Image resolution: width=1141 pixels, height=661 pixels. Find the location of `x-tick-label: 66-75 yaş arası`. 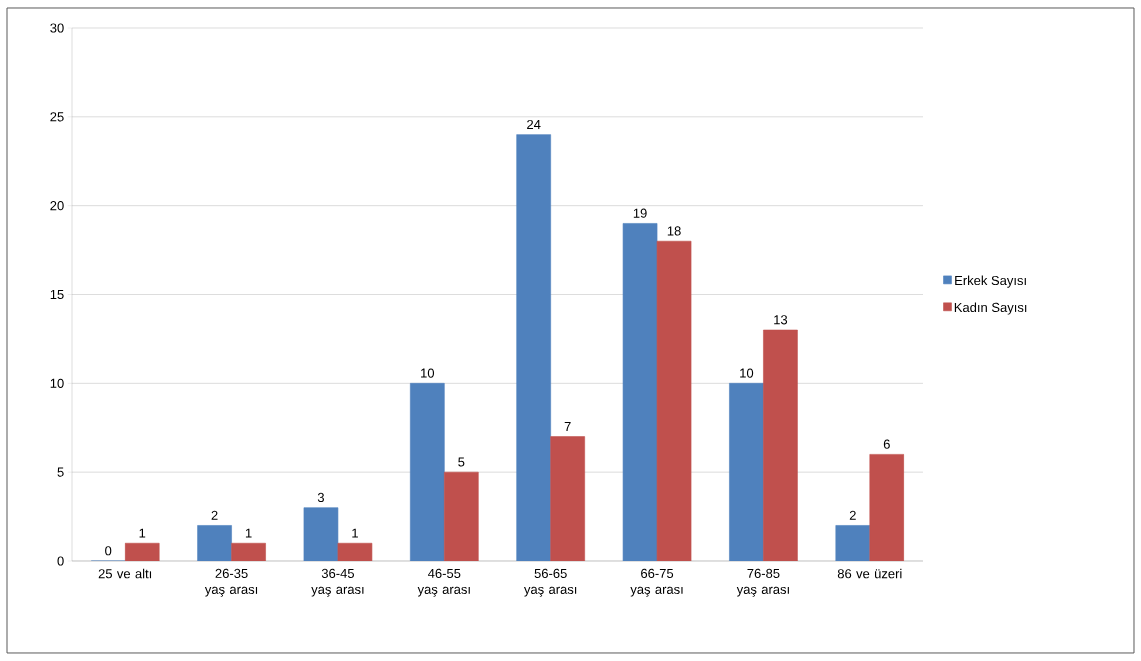

x-tick-label: 66-75 yaş arası is located at coordinates (656, 582).